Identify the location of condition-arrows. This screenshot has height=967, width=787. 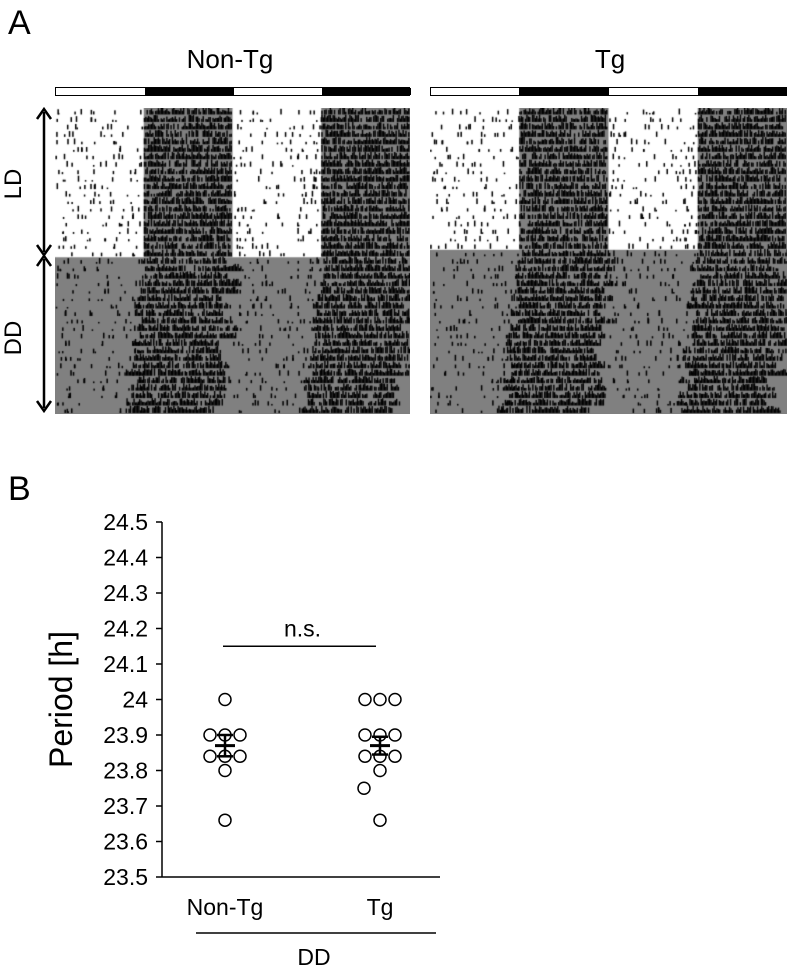
(44, 260).